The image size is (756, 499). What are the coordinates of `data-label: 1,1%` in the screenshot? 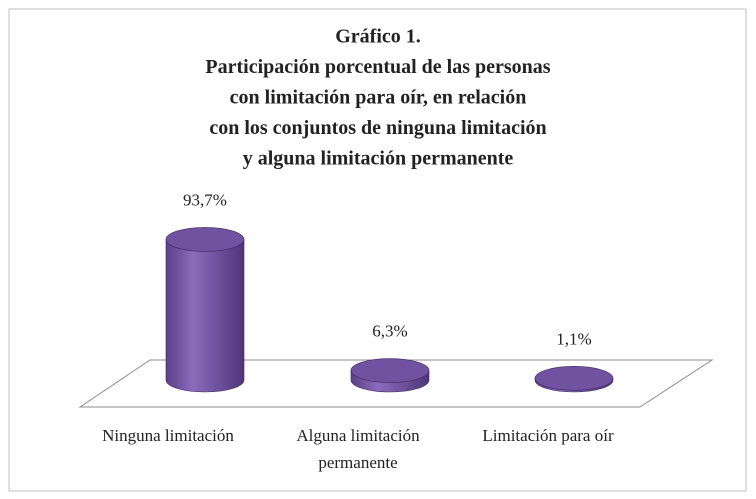 It's located at (573, 338).